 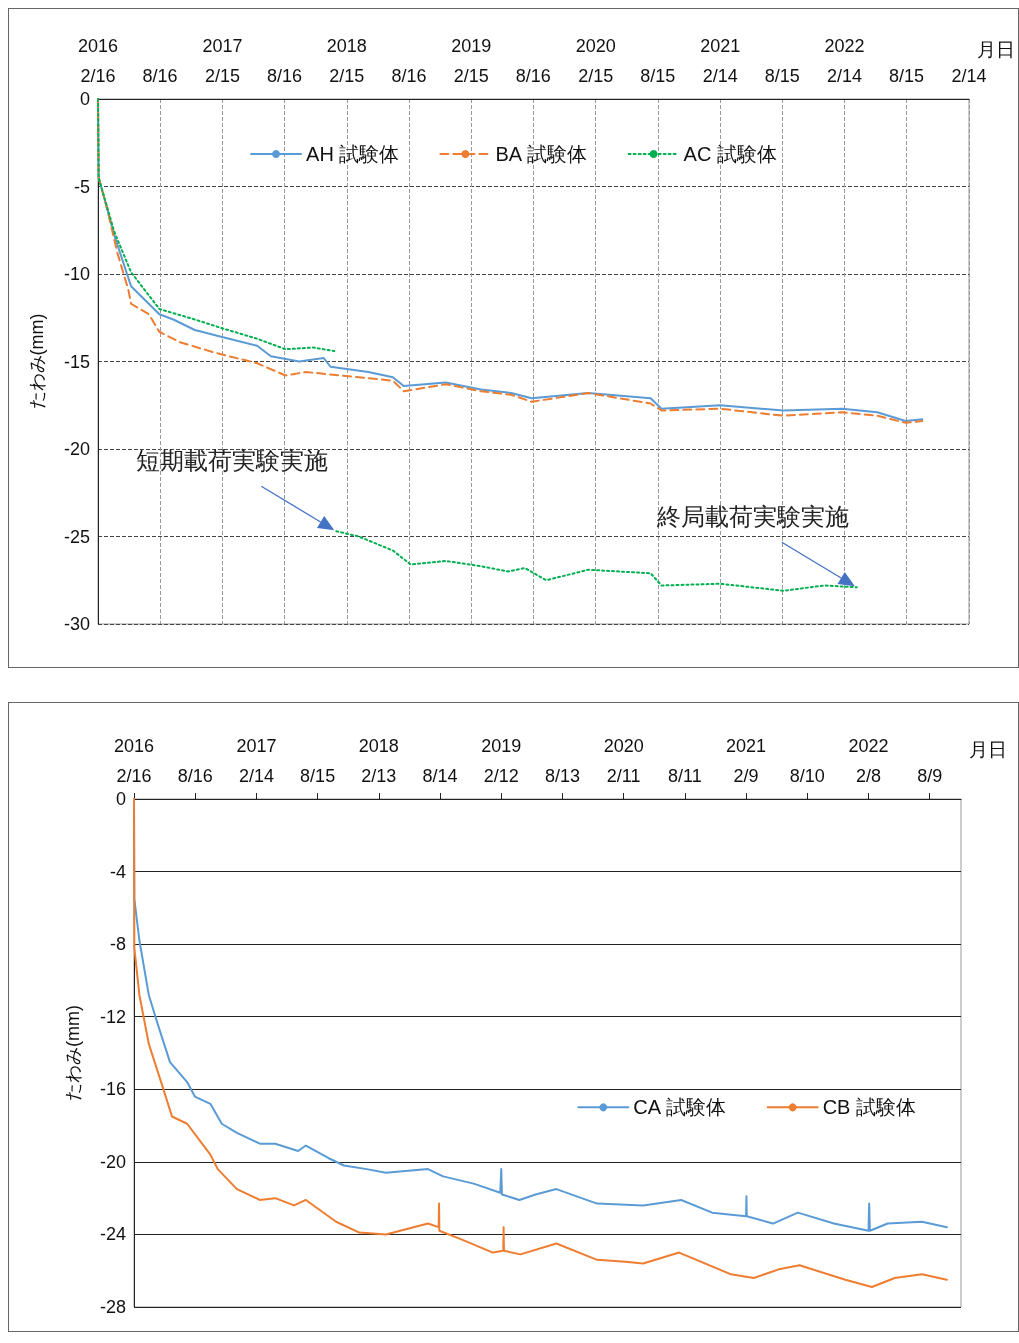 I want to click on legend-label: CB 試験体, so click(x=869, y=1107).